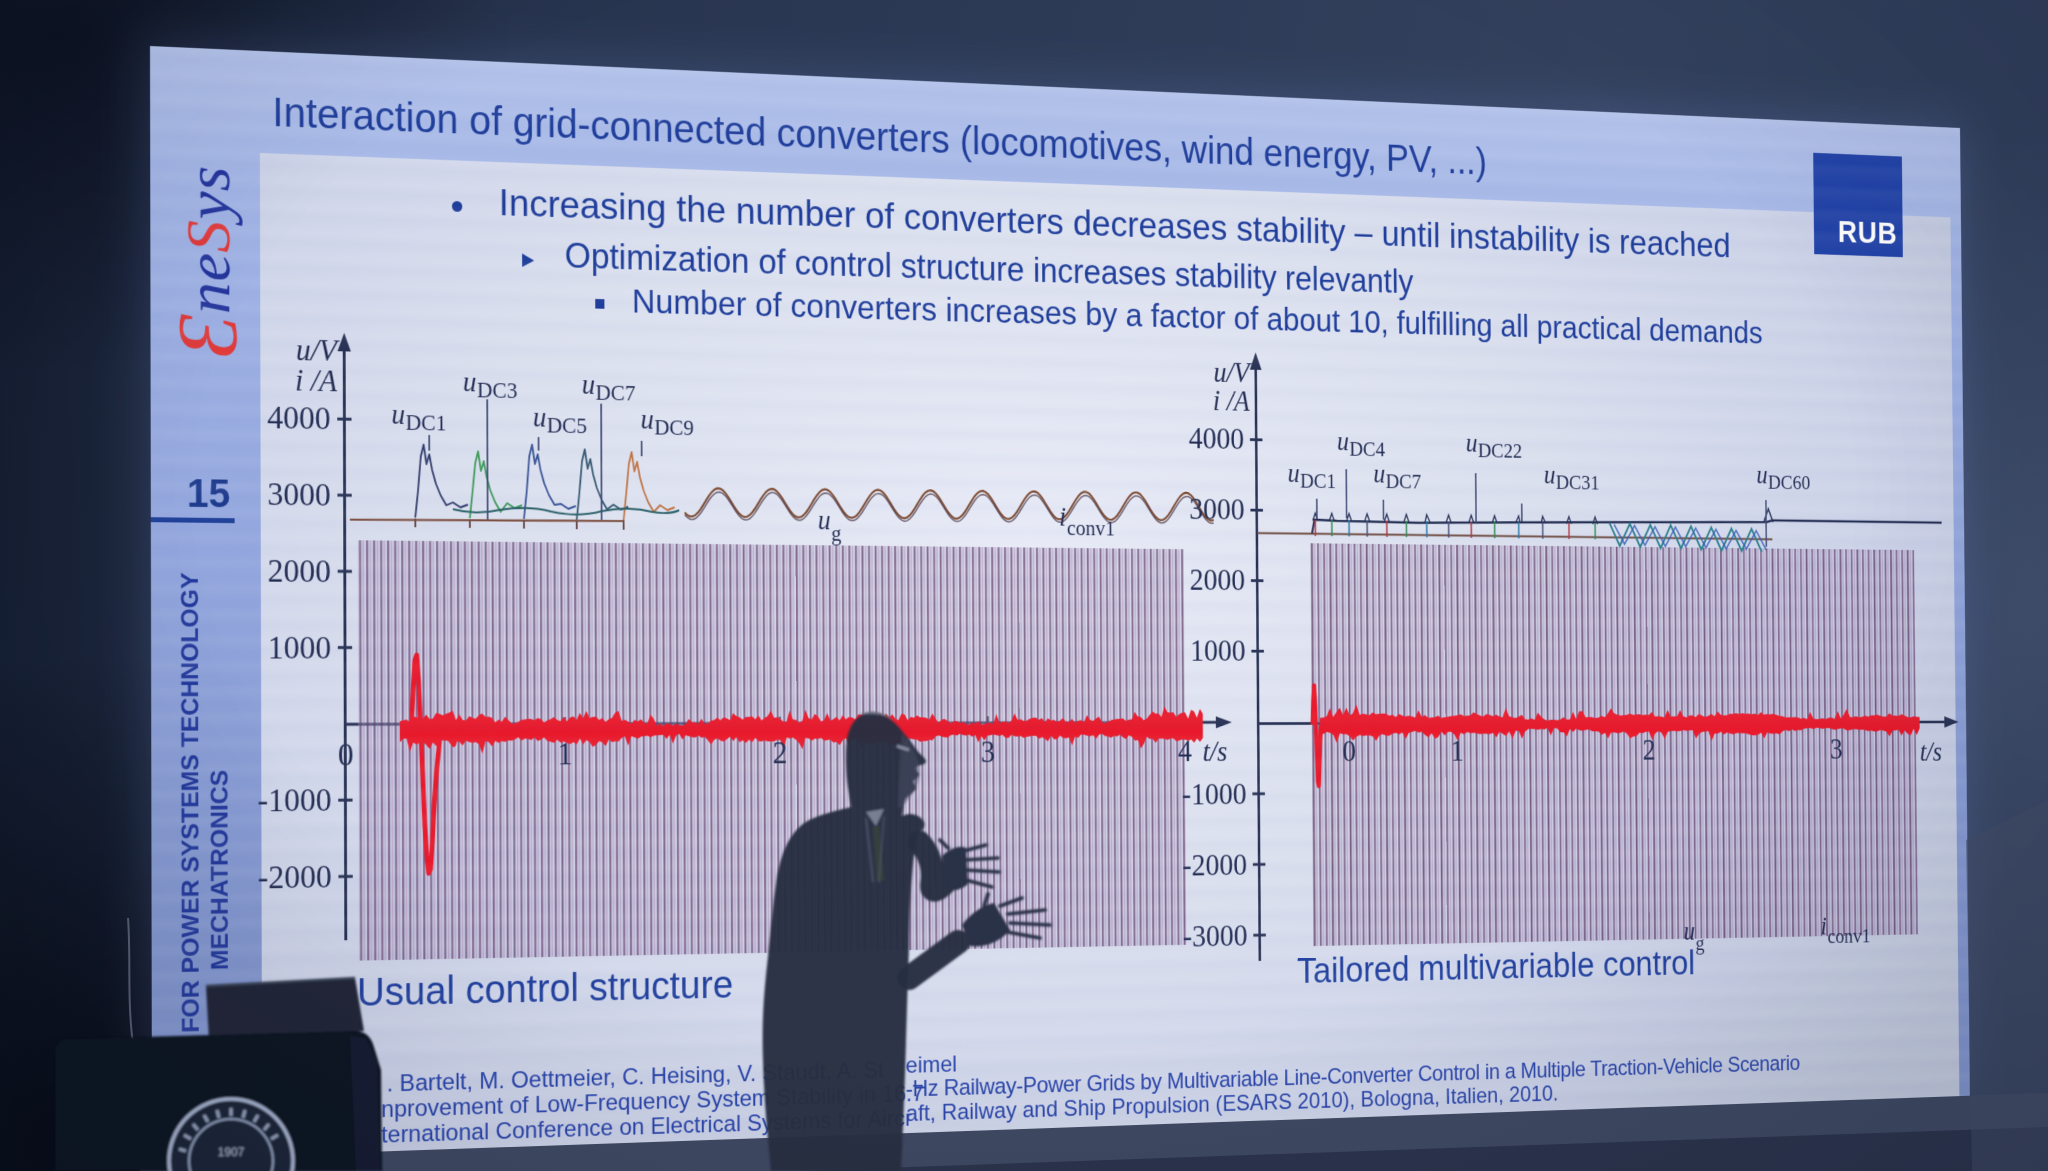 The height and width of the screenshot is (1171, 2048). I want to click on svg-text: 4, so click(1185, 752).